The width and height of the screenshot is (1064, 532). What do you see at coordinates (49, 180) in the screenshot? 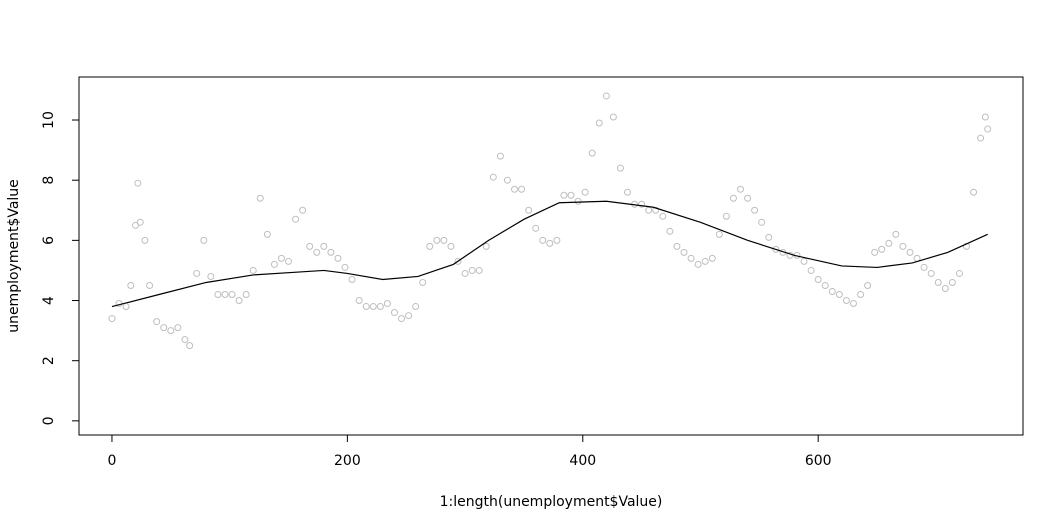
I see `y-tick-label: 8` at bounding box center [49, 180].